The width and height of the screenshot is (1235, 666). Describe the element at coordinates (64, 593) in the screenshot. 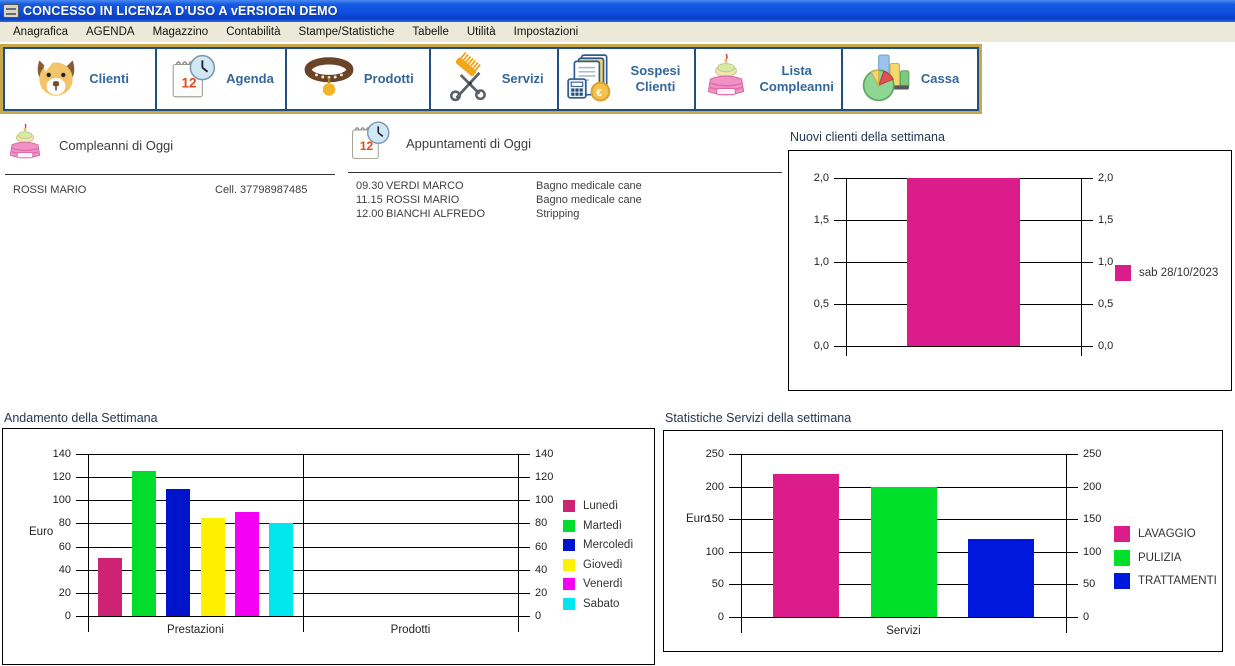

I see `y-tick-label-left: 20` at that location.